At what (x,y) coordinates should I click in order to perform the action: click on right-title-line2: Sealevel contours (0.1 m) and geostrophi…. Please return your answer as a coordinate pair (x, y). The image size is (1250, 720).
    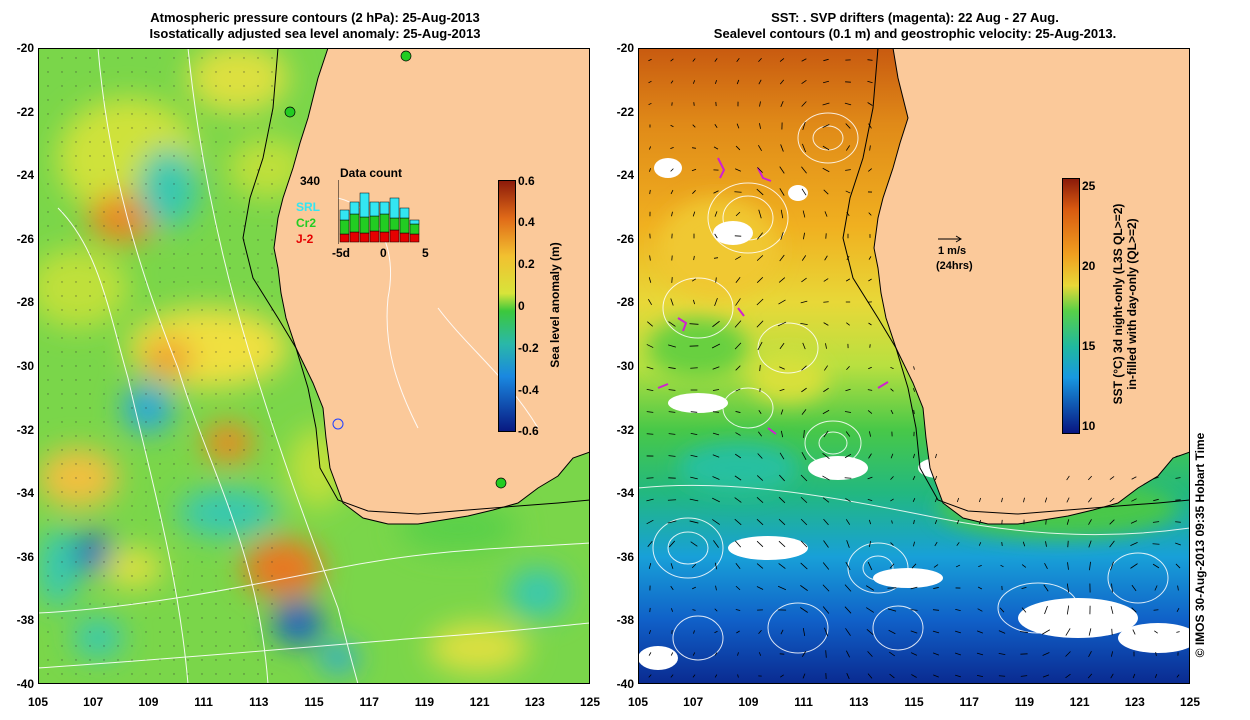
    Looking at the image, I should click on (915, 33).